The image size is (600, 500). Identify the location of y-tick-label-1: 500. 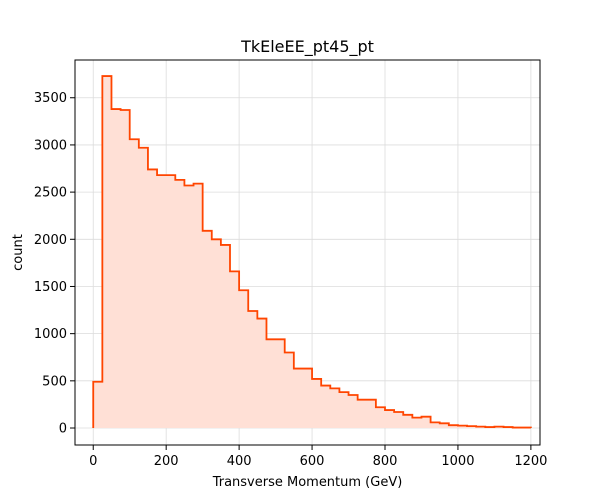
(54, 381).